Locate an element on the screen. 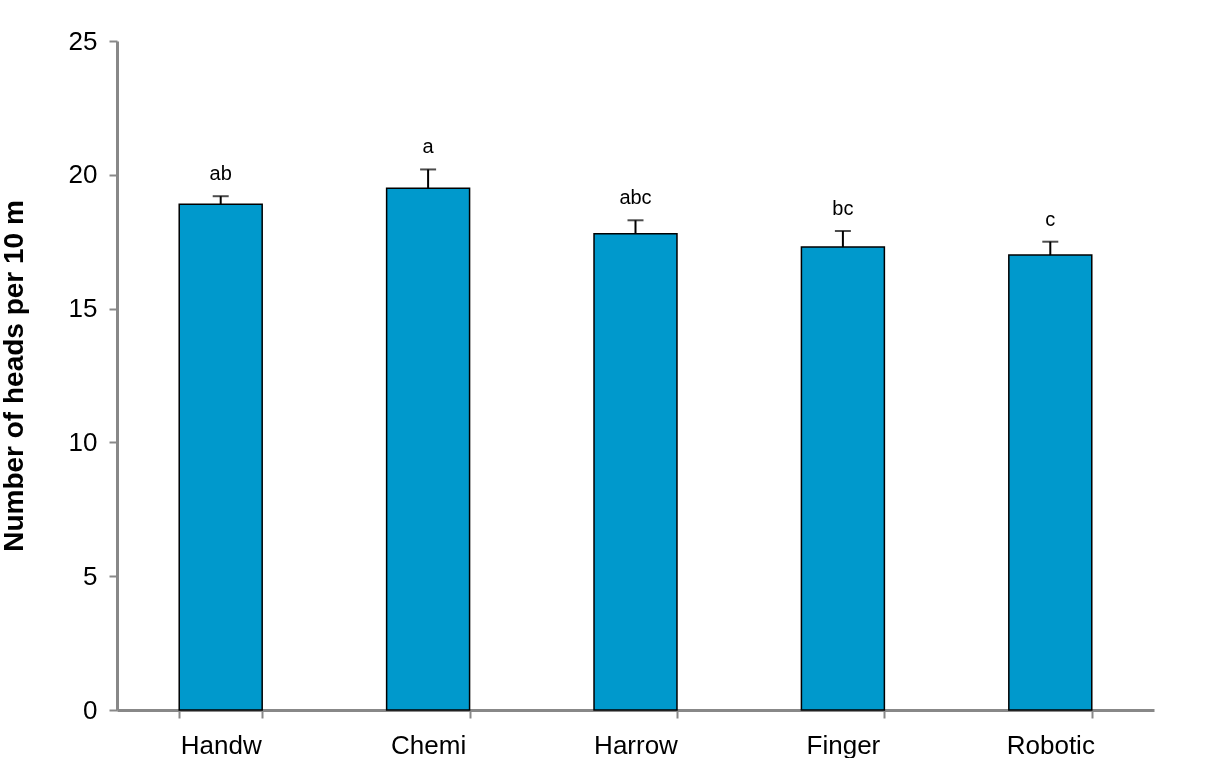  x-tick-label: Finger is located at coordinates (843, 744).